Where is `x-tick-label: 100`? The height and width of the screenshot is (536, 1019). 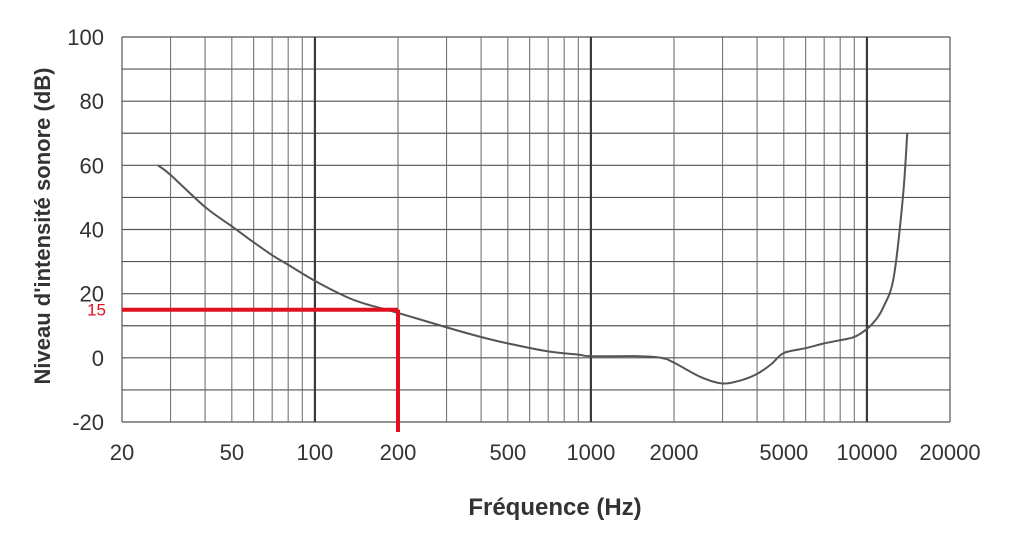
x-tick-label: 100 is located at coordinates (315, 452).